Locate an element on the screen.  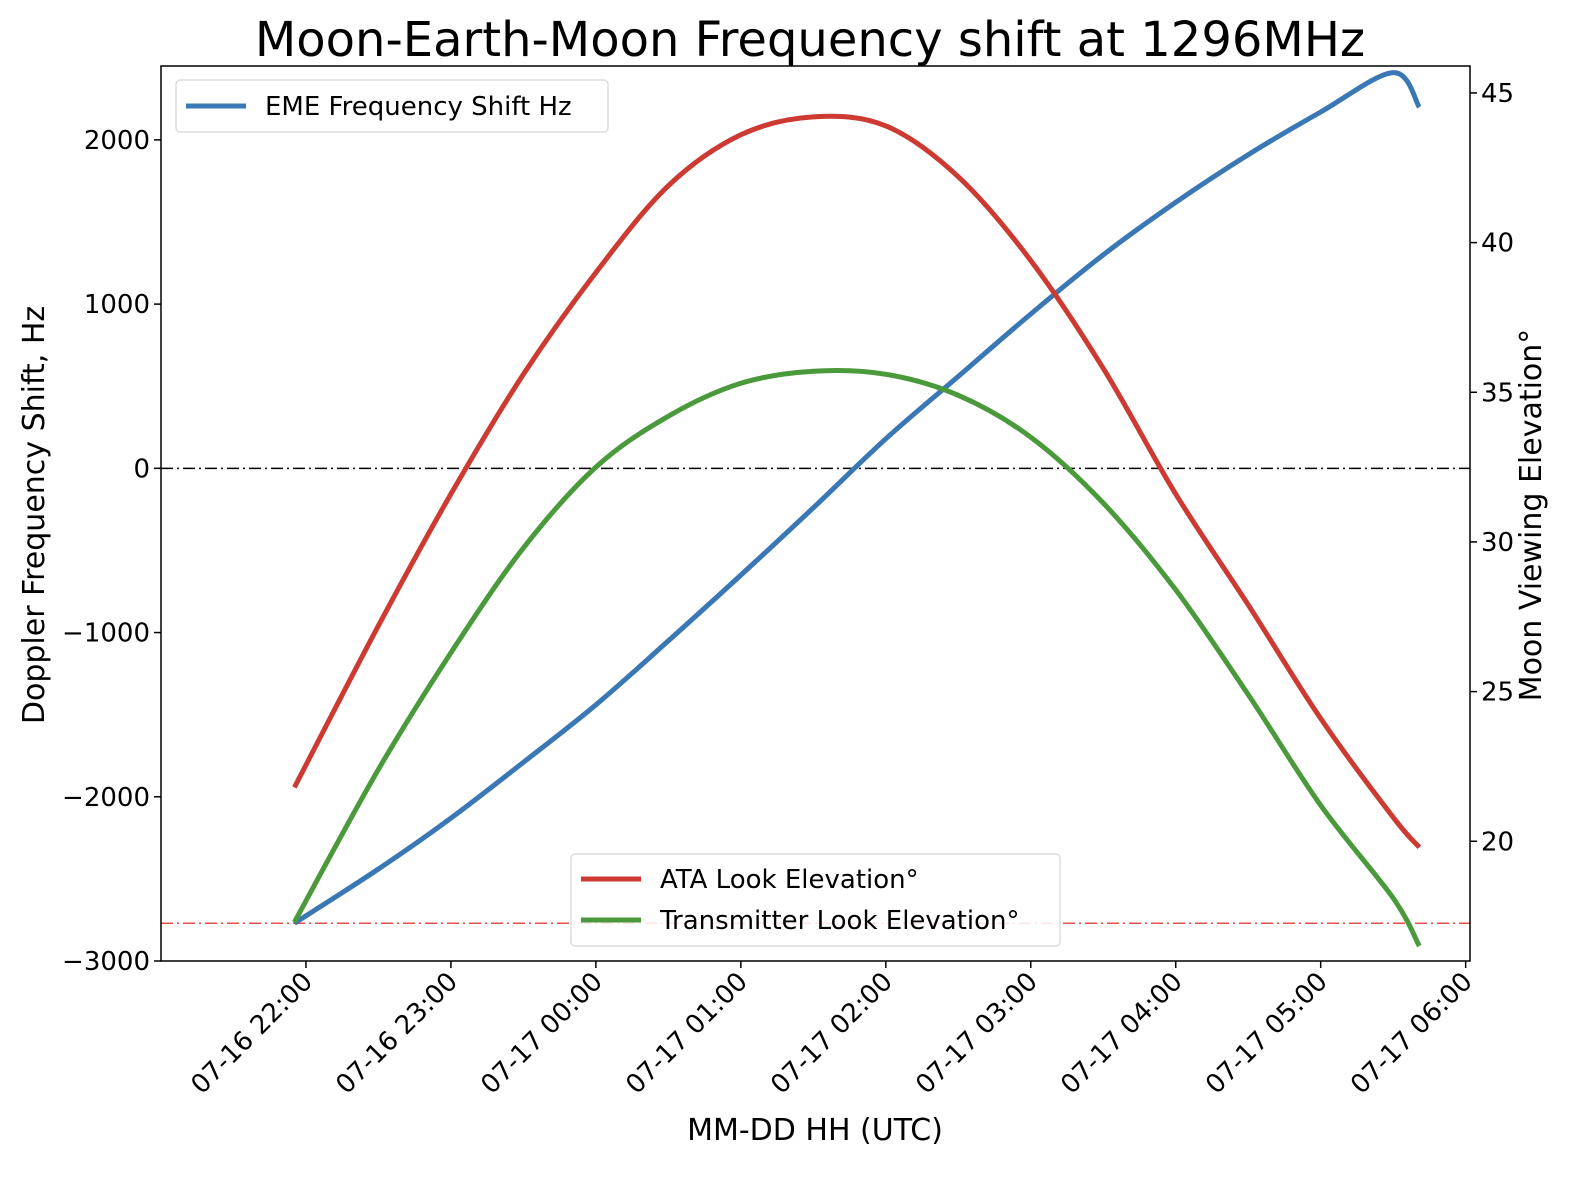
y-left-tick-label: −1000 is located at coordinates (106, 634).